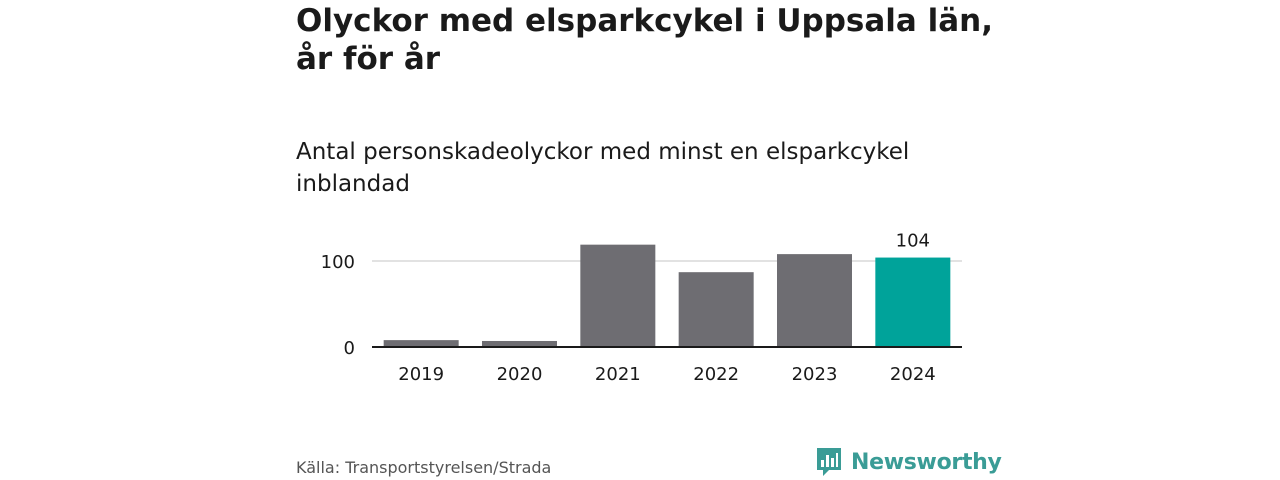  I want to click on x-tick-label-2019: 2019, so click(421, 374).